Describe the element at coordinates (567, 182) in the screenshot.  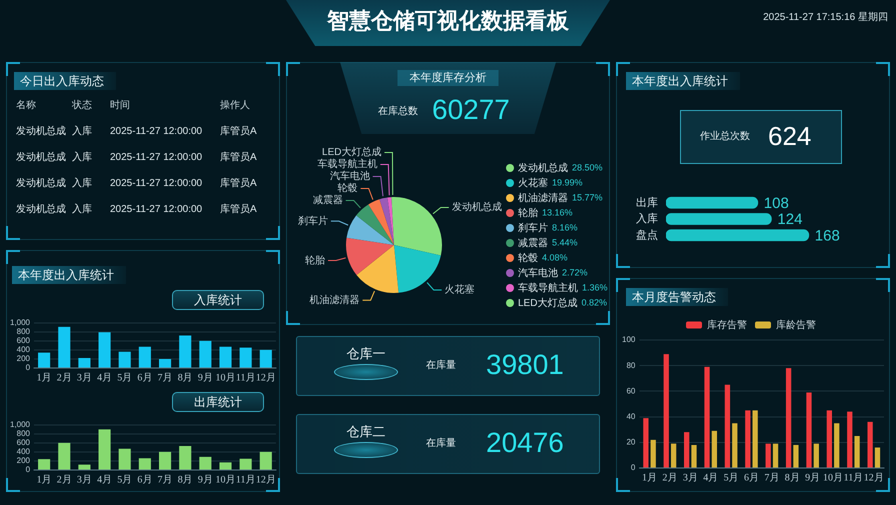
I see `data-label: 19.99%` at that location.